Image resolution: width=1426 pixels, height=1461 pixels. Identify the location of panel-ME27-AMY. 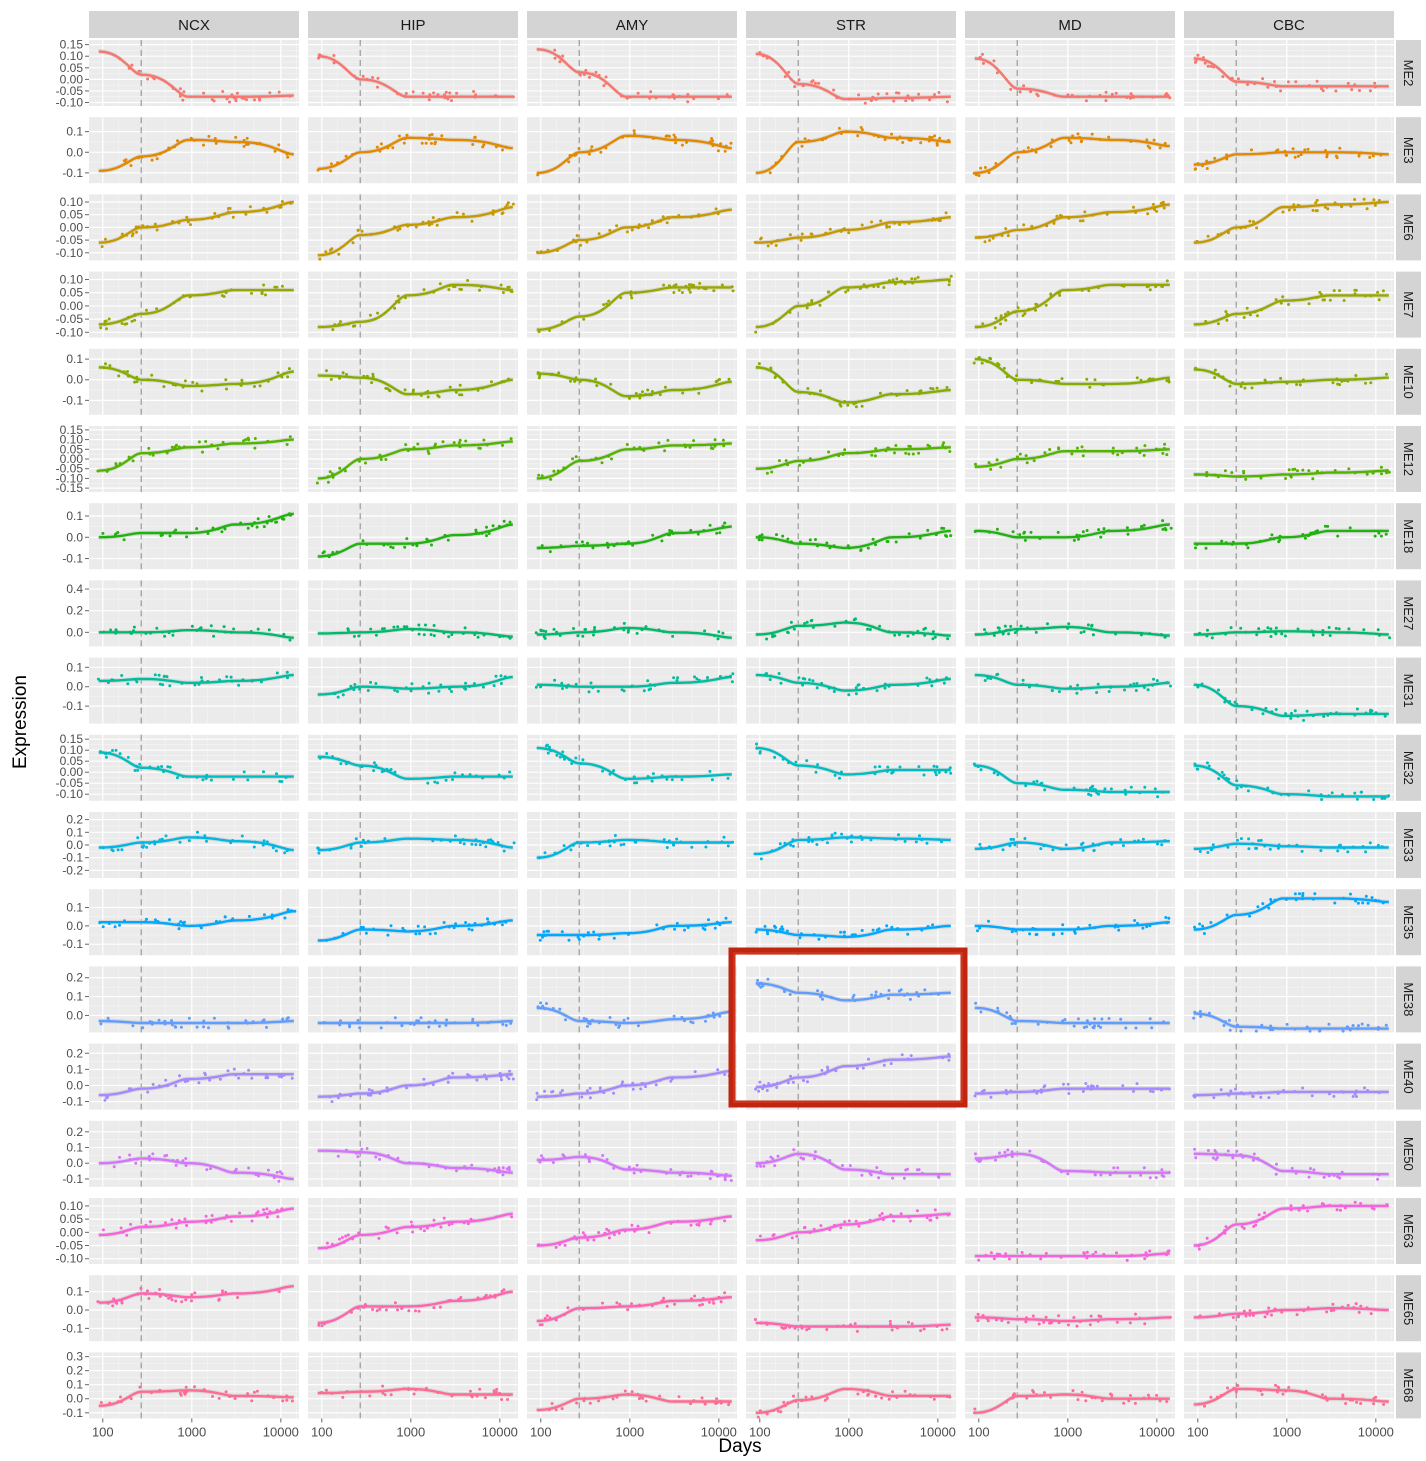
(632, 613).